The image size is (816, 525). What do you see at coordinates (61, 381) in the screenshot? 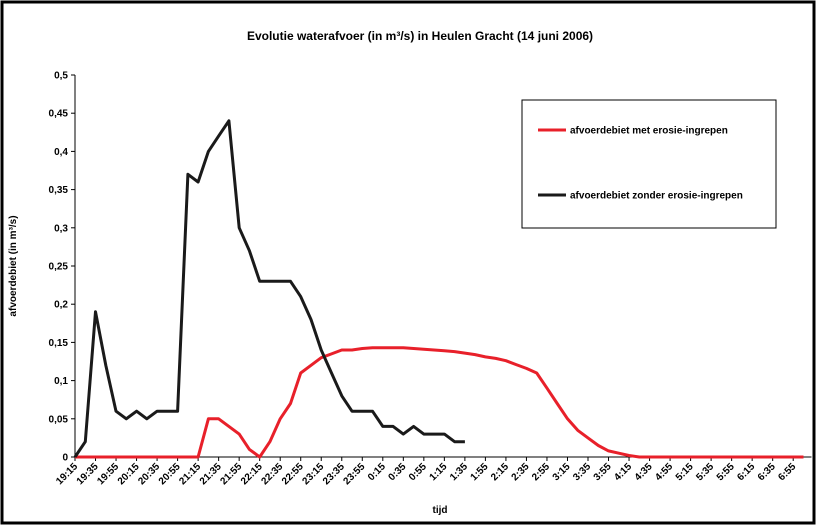
I see `y-tick-label: 0,1` at bounding box center [61, 381].